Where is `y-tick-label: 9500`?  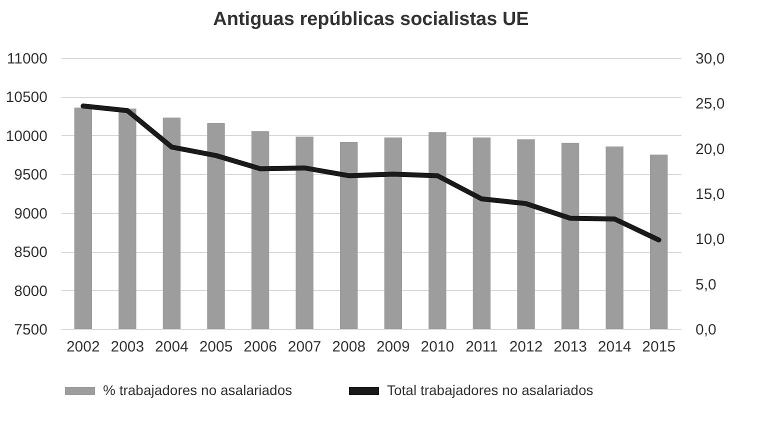
y-tick-label: 9500 is located at coordinates (31, 175).